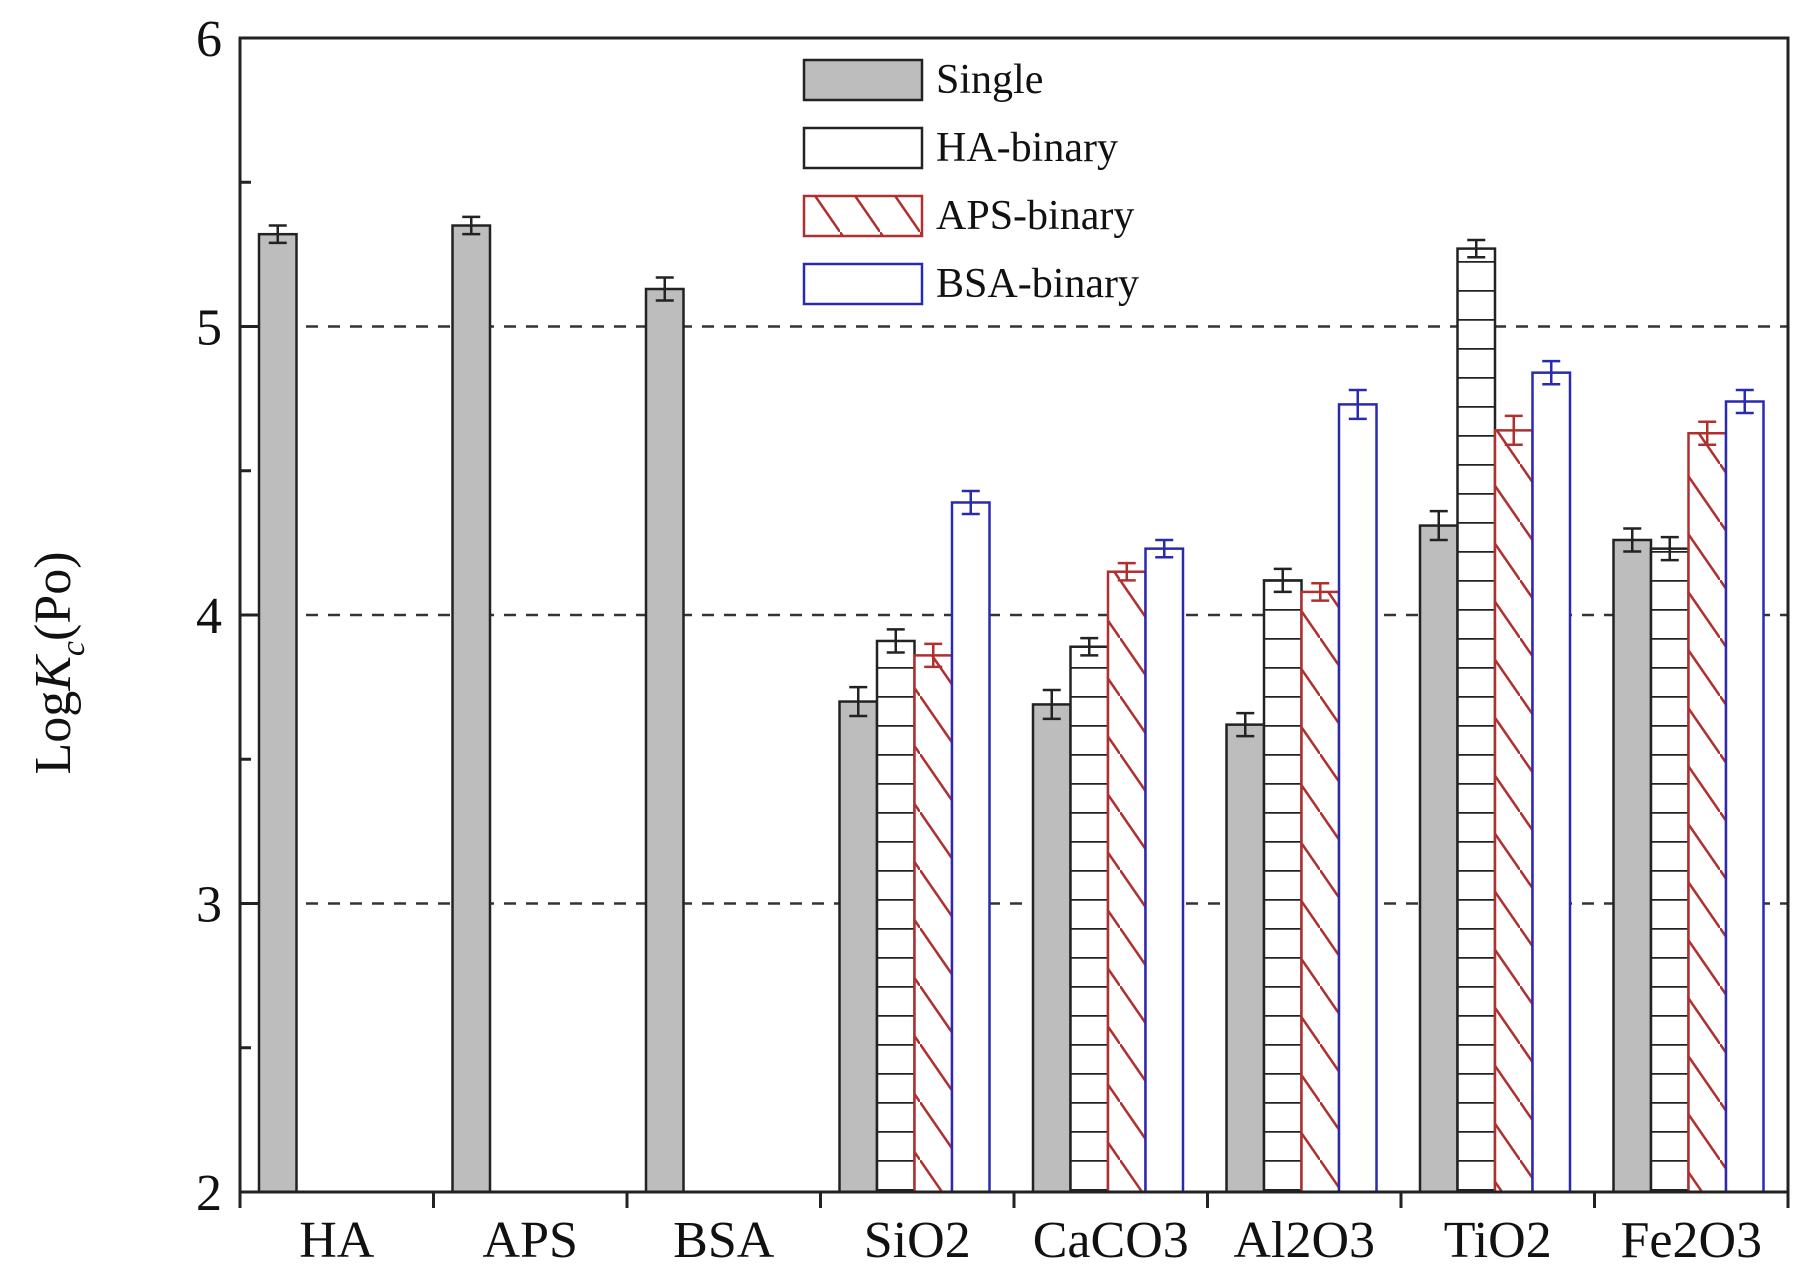  What do you see at coordinates (337, 1240) in the screenshot?
I see `x-tick-label: HA` at bounding box center [337, 1240].